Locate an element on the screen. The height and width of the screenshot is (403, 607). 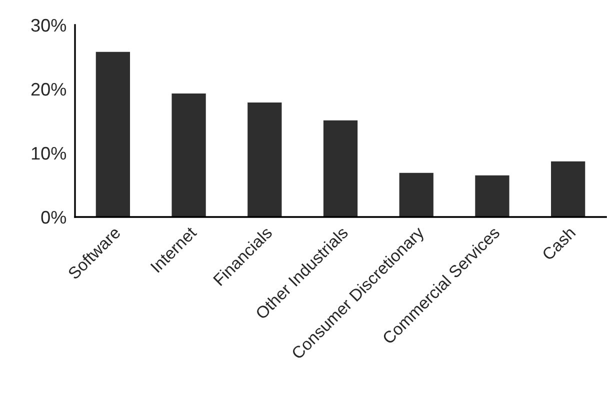
y-tick-label: 0% is located at coordinates (53, 217).